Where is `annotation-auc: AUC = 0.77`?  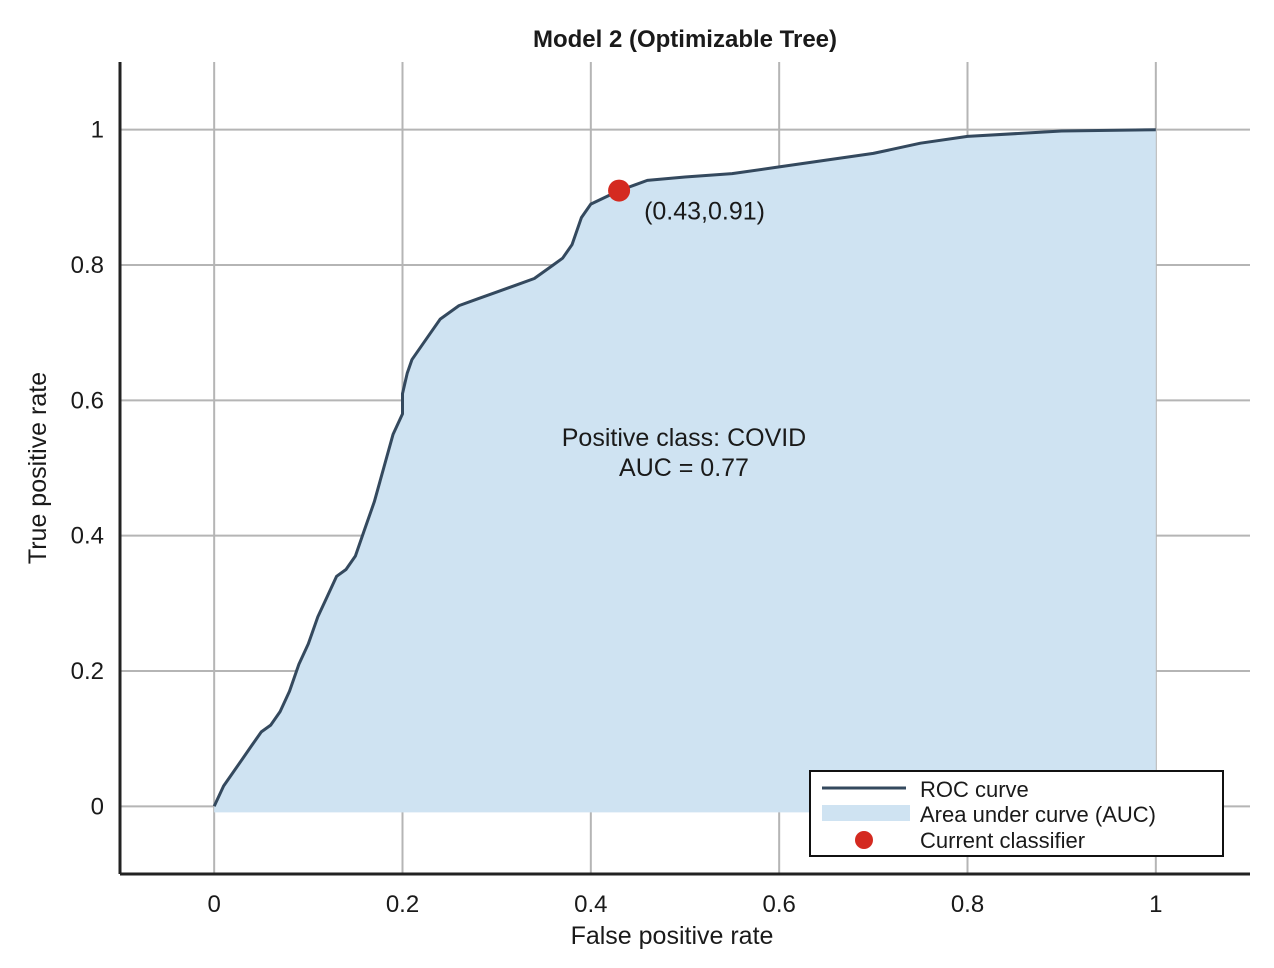
annotation-auc: AUC = 0.77 is located at coordinates (684, 468).